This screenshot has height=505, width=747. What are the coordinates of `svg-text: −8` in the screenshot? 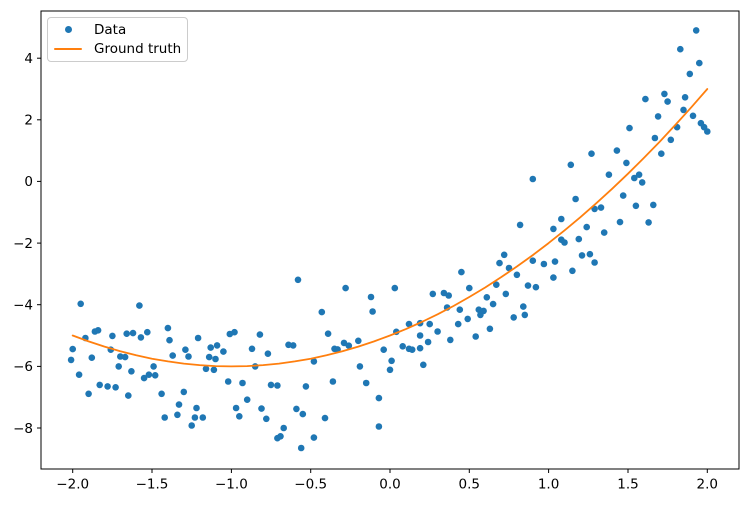 It's located at (23, 429).